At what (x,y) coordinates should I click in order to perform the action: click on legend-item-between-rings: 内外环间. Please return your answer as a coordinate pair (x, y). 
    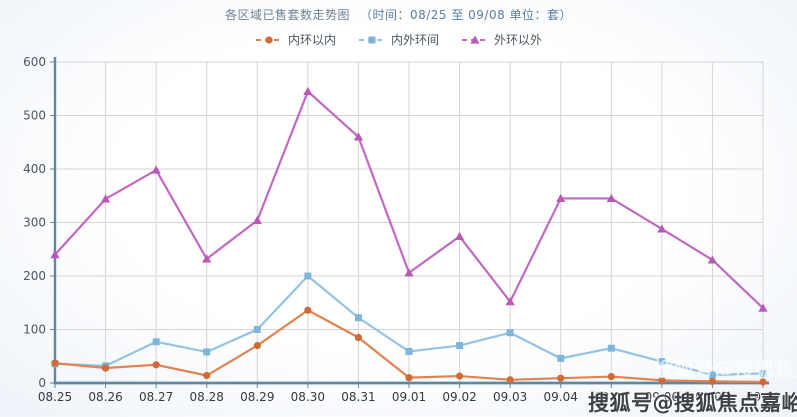
    Looking at the image, I should click on (398, 39).